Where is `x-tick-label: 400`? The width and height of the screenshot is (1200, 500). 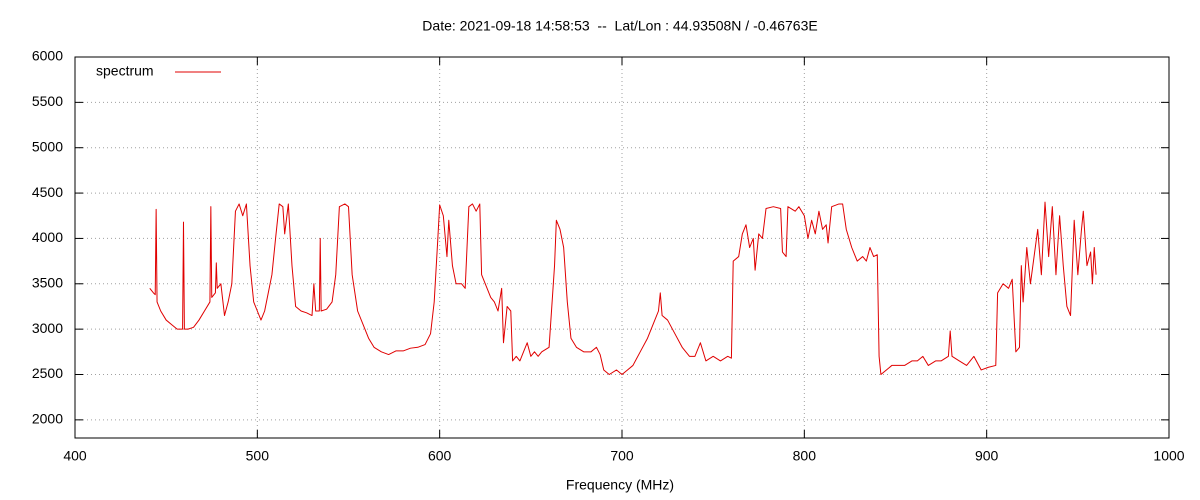
x-tick-label: 400 is located at coordinates (75, 456).